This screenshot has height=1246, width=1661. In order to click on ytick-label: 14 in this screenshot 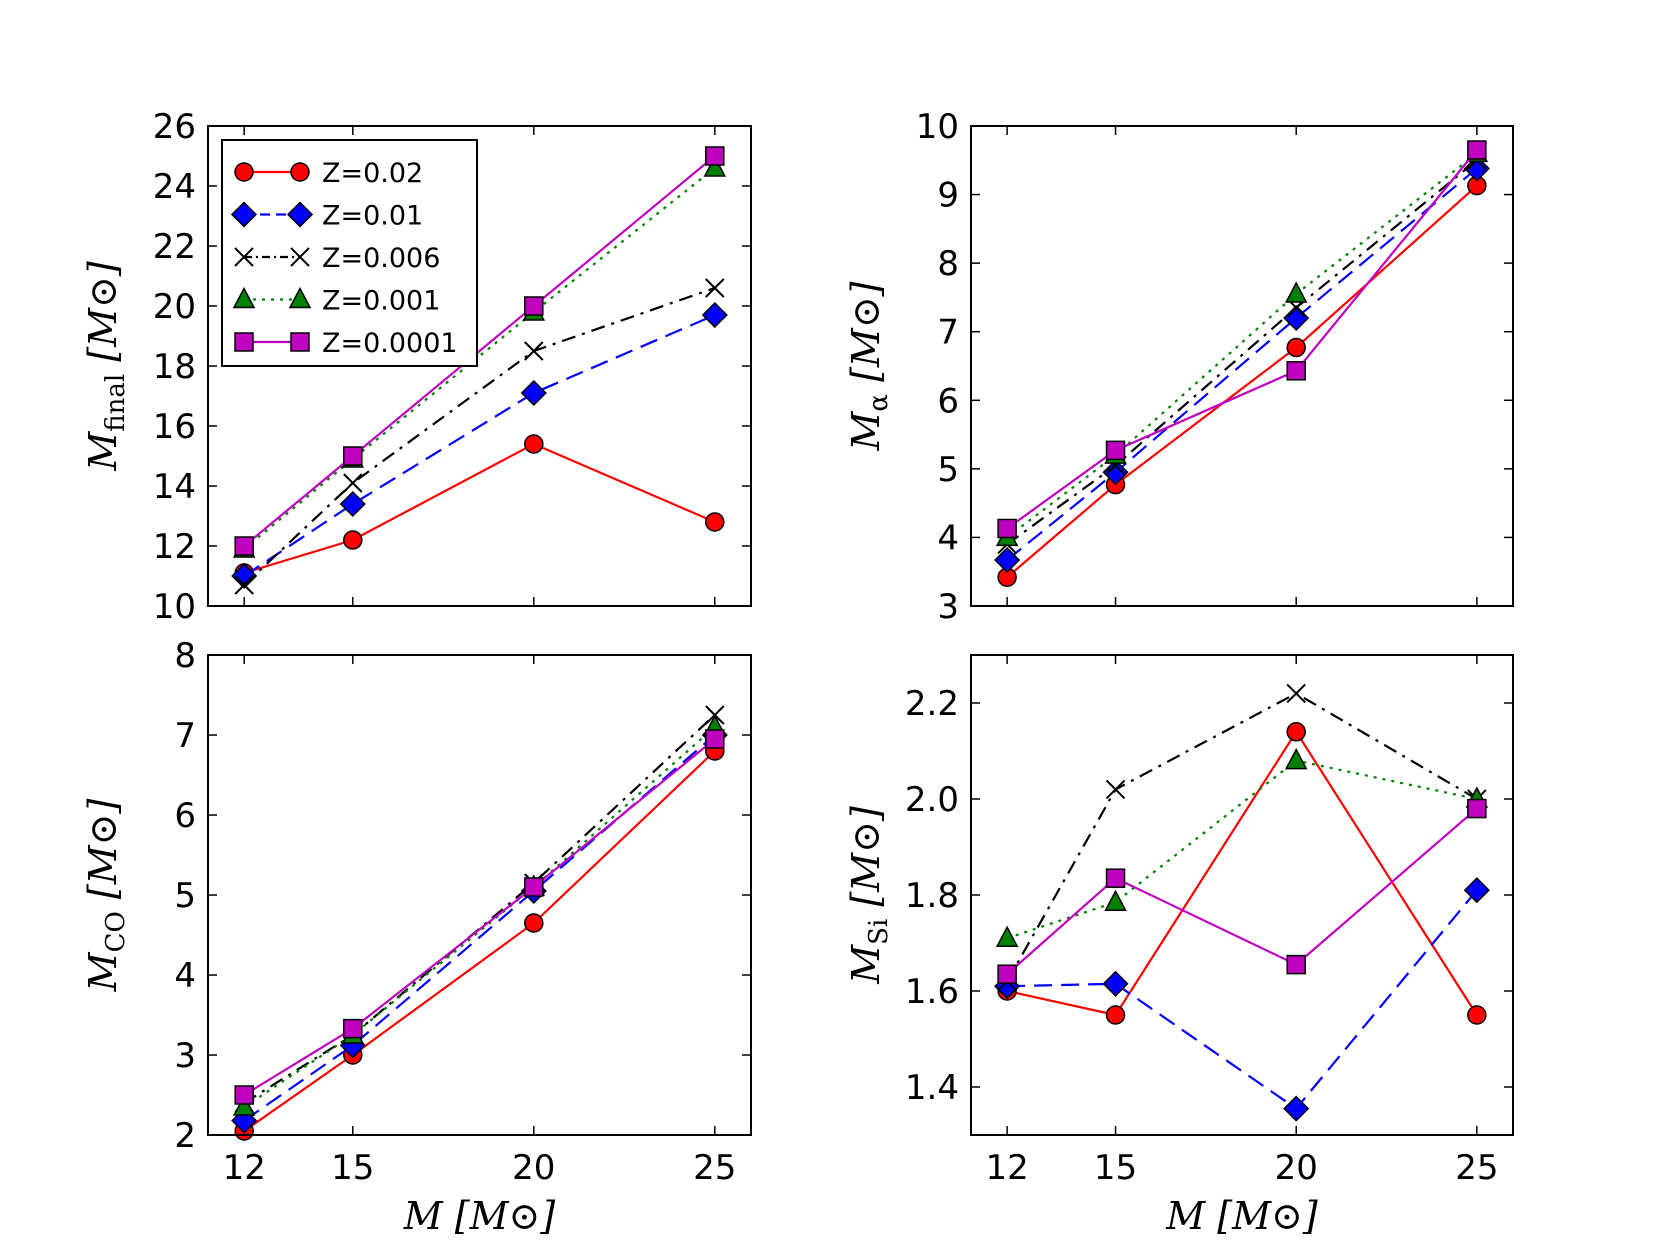, I will do `click(174, 487)`.